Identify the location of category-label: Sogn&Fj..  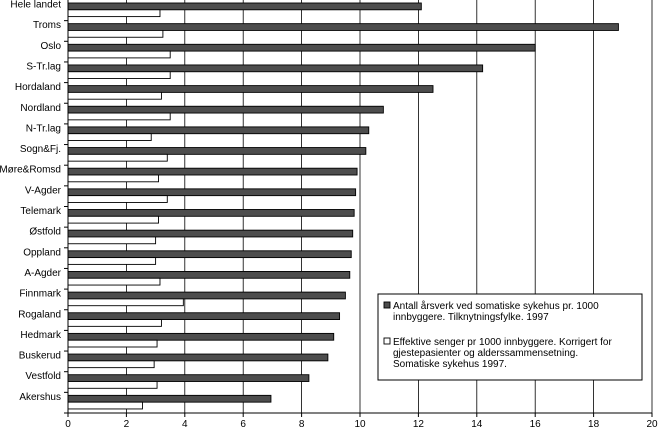
(40, 149).